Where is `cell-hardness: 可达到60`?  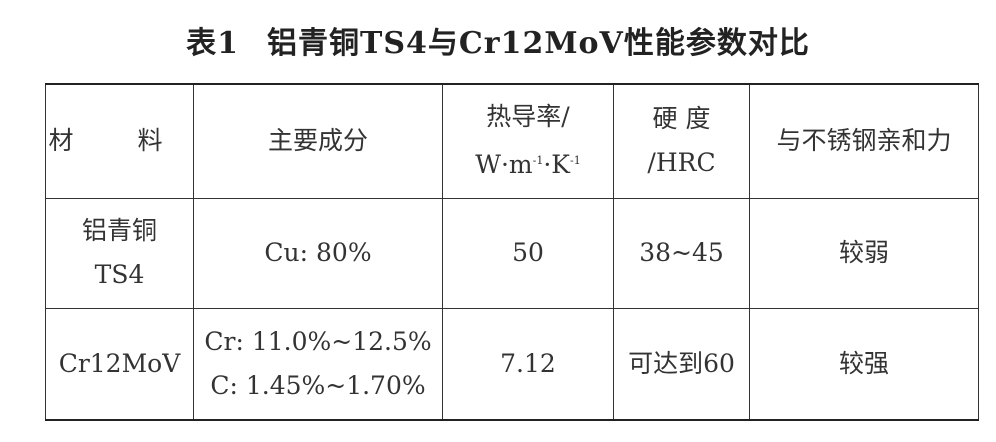 cell-hardness: 可达到60 is located at coordinates (681, 363).